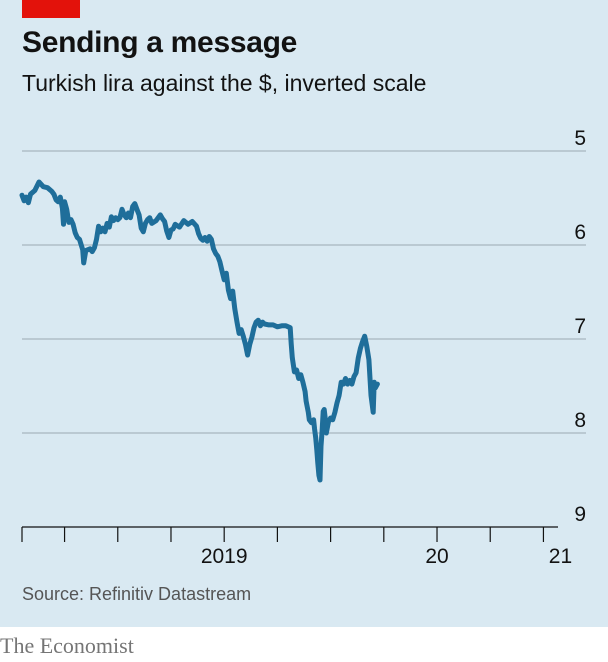 Image resolution: width=608 pixels, height=662 pixels. I want to click on y-tick-label: 7, so click(580, 326).